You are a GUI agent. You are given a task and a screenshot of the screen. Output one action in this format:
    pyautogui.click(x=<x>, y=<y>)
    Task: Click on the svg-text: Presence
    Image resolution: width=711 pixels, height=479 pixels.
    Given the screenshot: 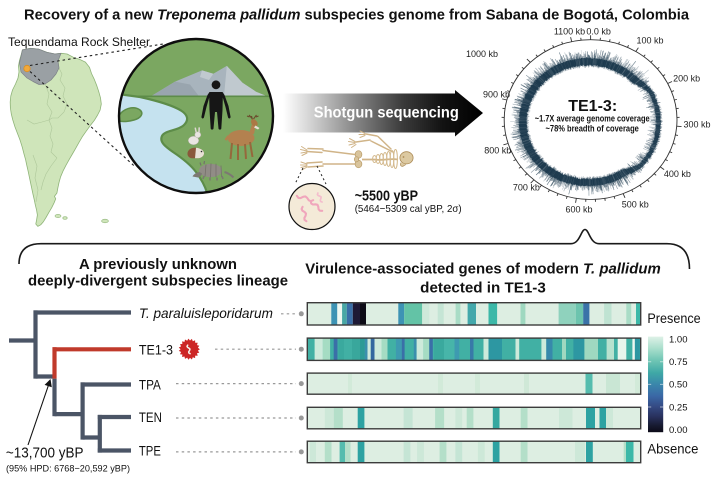 What is the action you would take?
    pyautogui.click(x=674, y=318)
    